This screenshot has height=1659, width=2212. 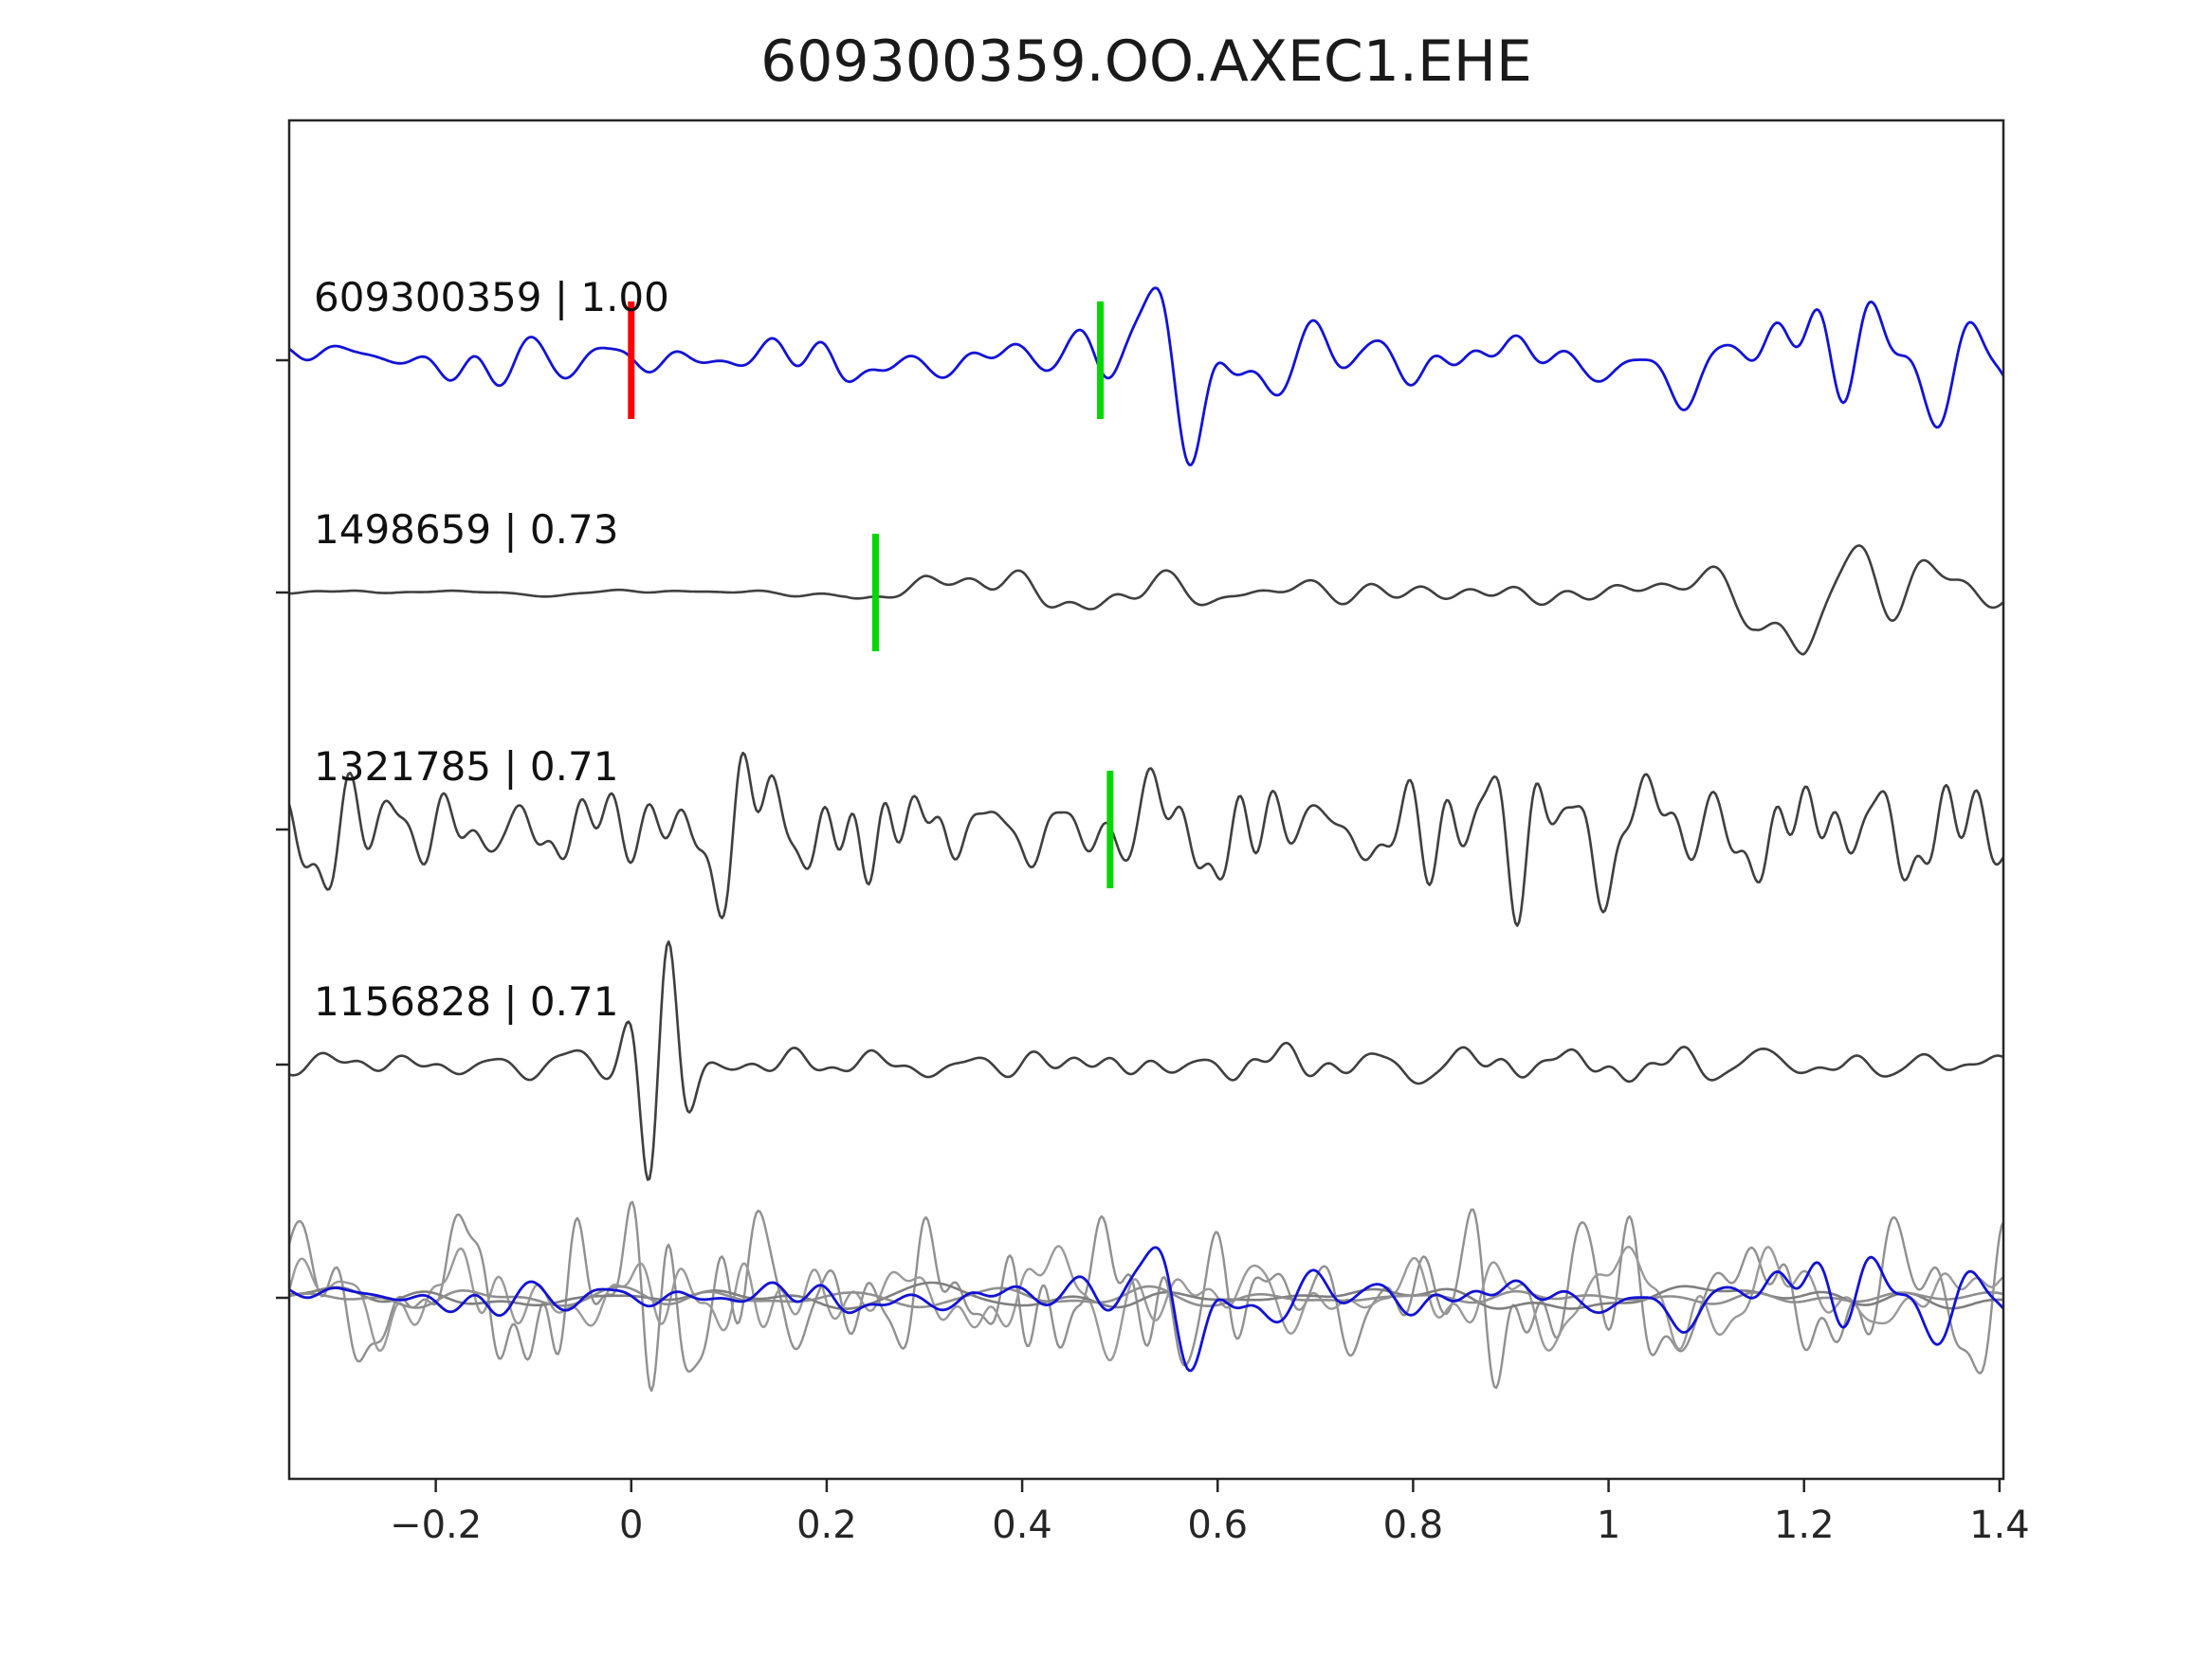 What do you see at coordinates (436, 1525) in the screenshot?
I see `x-tick-label: −0.2` at bounding box center [436, 1525].